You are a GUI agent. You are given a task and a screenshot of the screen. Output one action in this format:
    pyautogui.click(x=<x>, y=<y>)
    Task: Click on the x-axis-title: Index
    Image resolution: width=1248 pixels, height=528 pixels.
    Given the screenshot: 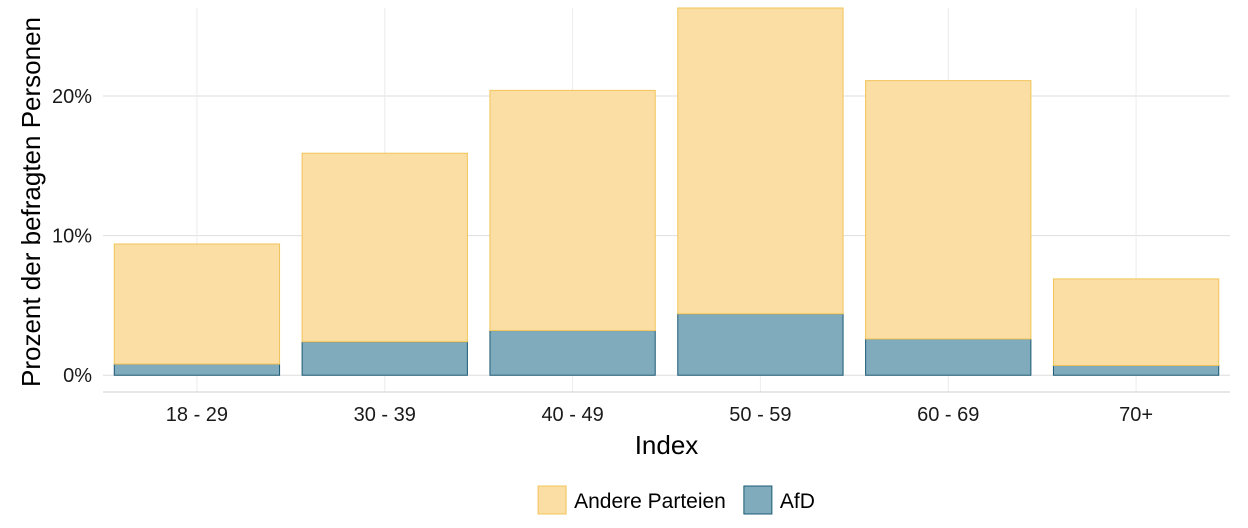 What is the action you would take?
    pyautogui.click(x=667, y=445)
    